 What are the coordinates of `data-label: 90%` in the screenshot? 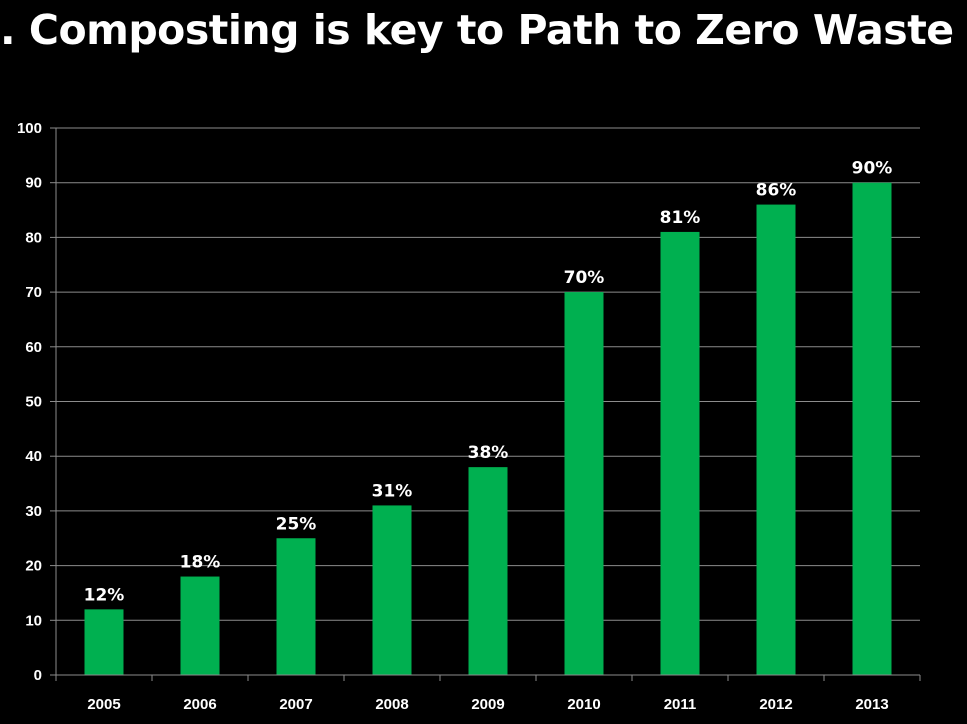 It's located at (872, 169).